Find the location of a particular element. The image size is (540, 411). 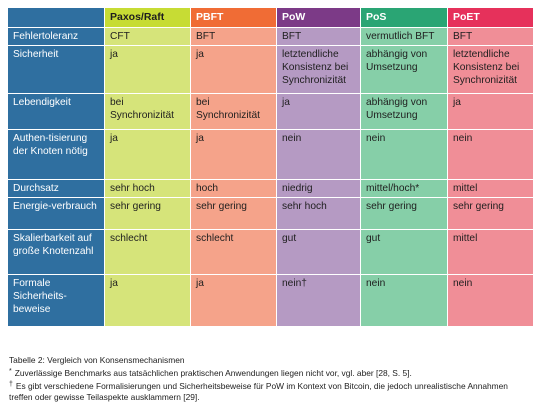

row-header: Energie-verbrauch is located at coordinates (56, 213).